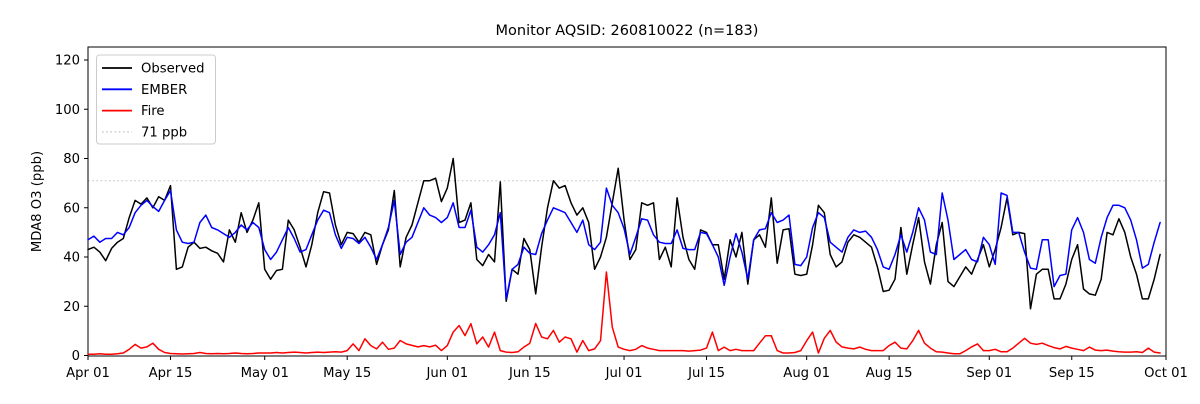 Image resolution: width=1200 pixels, height=404 pixels. Describe the element at coordinates (88, 373) in the screenshot. I see `x-tick-label: Apr 01` at that location.